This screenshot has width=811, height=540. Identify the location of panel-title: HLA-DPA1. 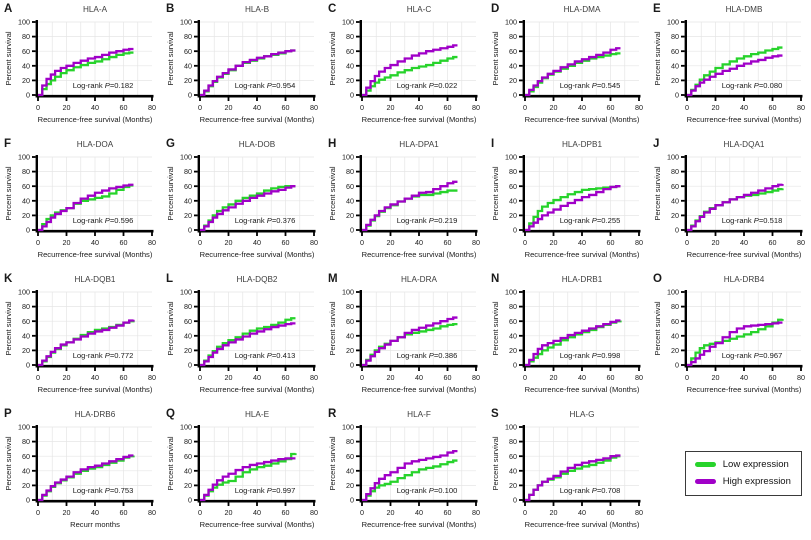
(420, 144).